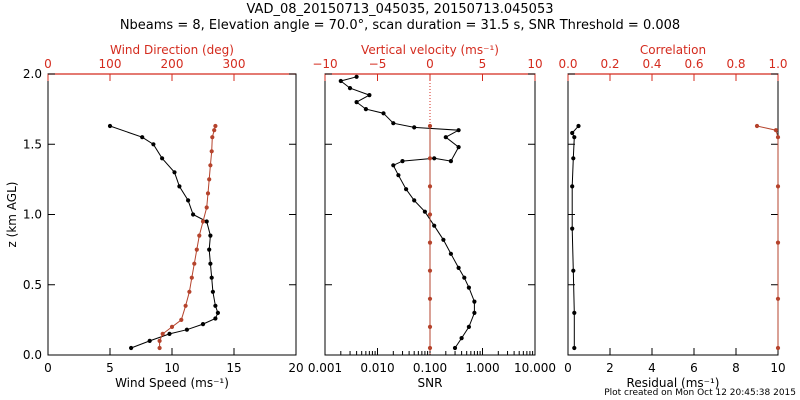  I want to click on residual-top-tick-label: 0.6, so click(693, 64).